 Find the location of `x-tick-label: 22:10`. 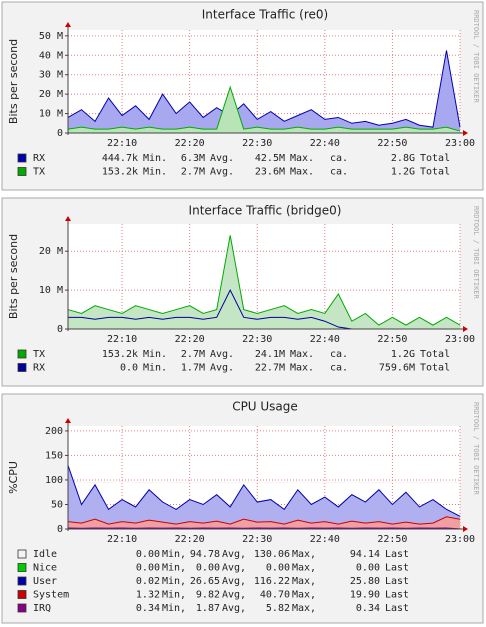

x-tick-label: 22:10 is located at coordinates (122, 339).